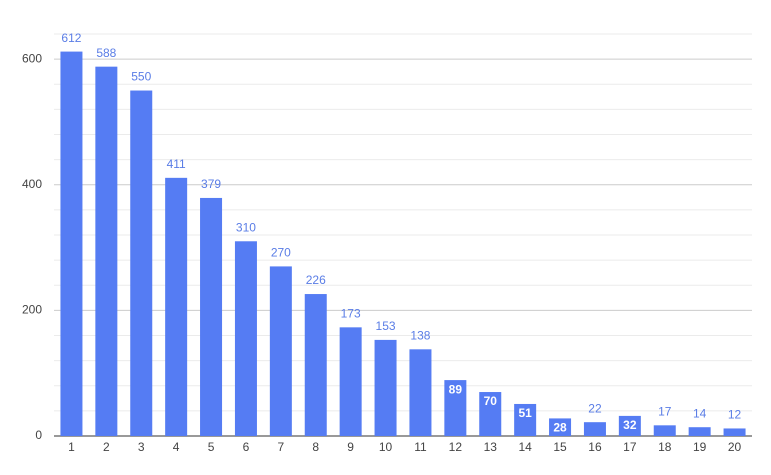 This screenshot has height=475, width=771. Describe the element at coordinates (141, 447) in the screenshot. I see `x-tick-label: 3` at that location.